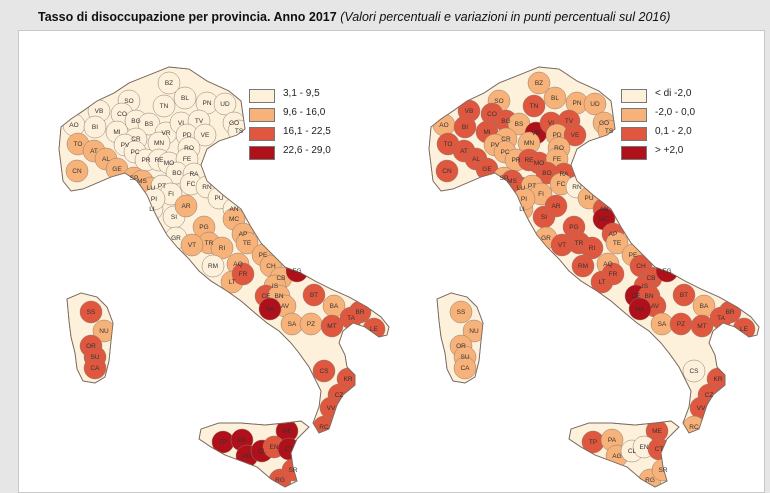 The width and height of the screenshot is (770, 493). I want to click on province-label: ME, so click(287, 431).